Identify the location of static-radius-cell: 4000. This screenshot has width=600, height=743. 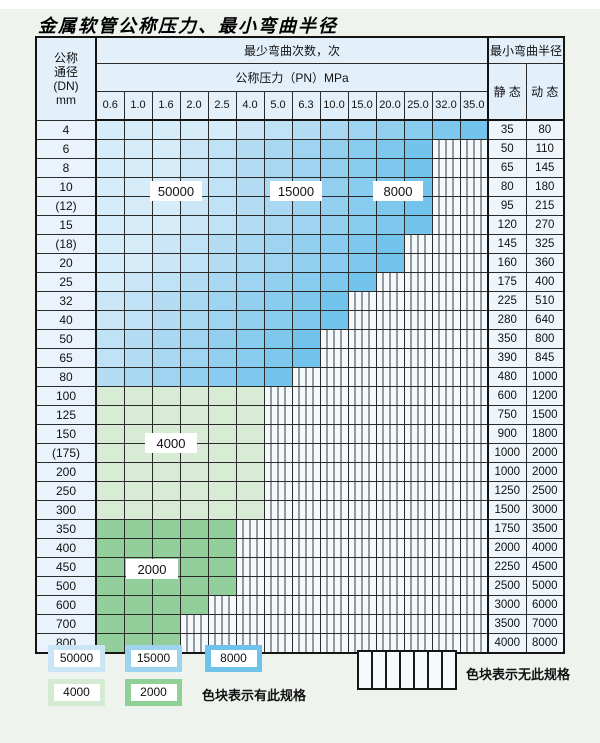
(507, 643).